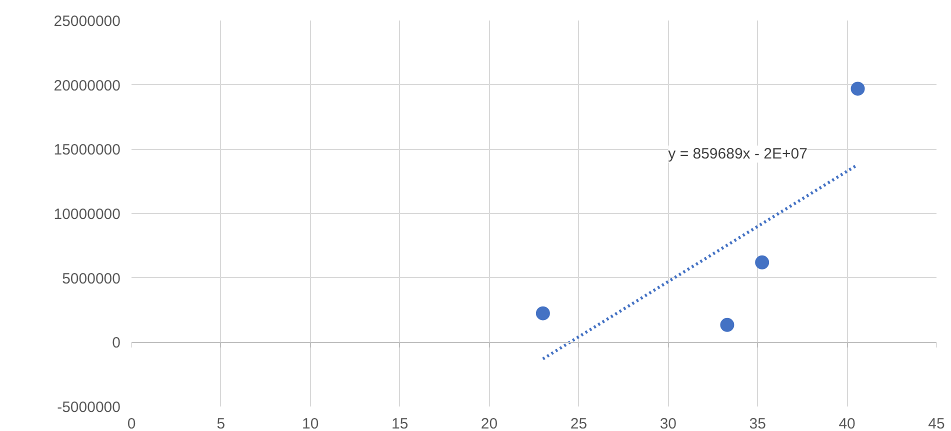 The image size is (951, 431). Describe the element at coordinates (91, 279) in the screenshot. I see `y-tick-label: 5000000` at that location.